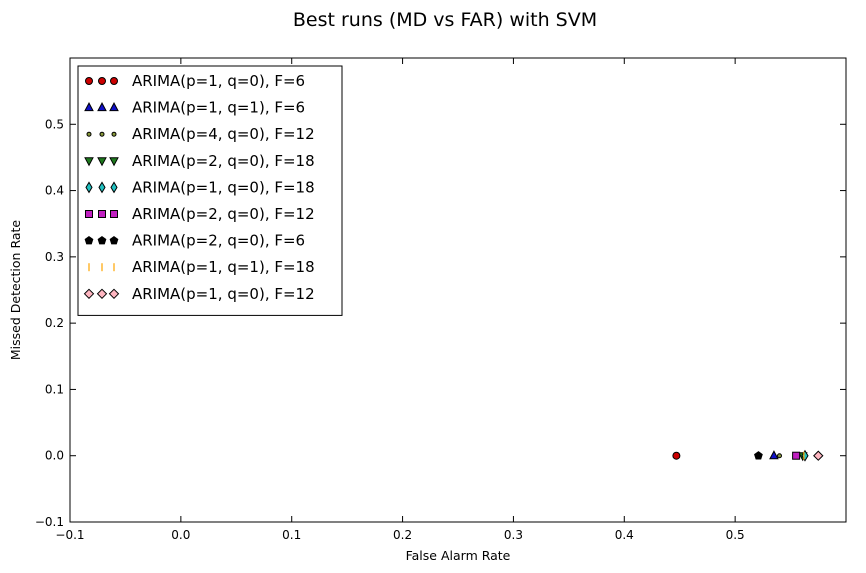 This screenshot has height=573, width=866. I want to click on legend-label: ARIMA(p=1, q=0), F=12, so click(223, 294).